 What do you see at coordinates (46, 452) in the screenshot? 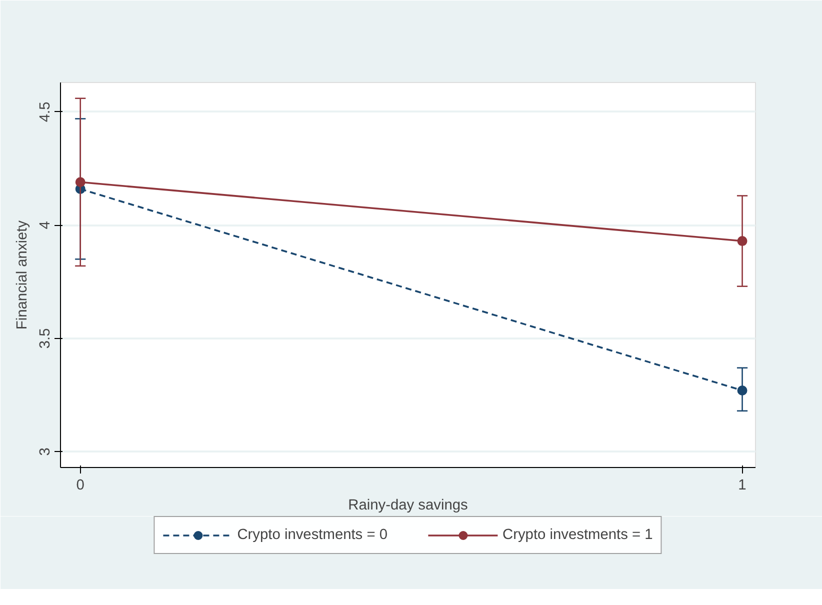
I see `y-tick-label: 3` at bounding box center [46, 452].